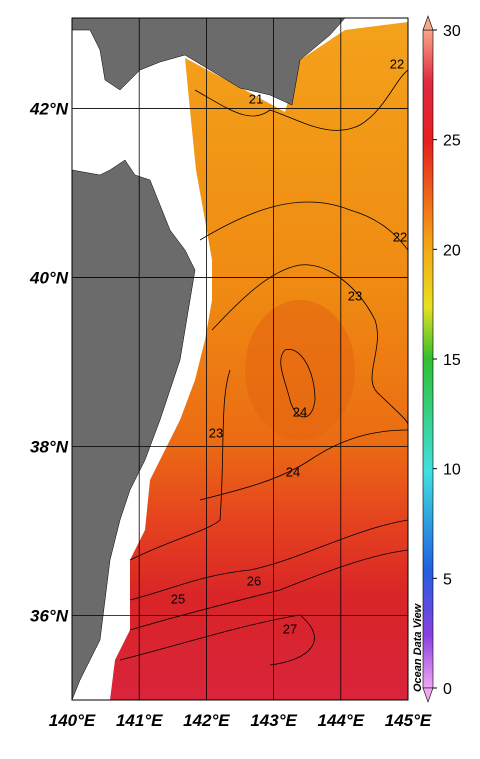 This screenshot has width=480, height=759. What do you see at coordinates (139, 720) in the screenshot?
I see `lon-tick-label: 141°E` at bounding box center [139, 720].